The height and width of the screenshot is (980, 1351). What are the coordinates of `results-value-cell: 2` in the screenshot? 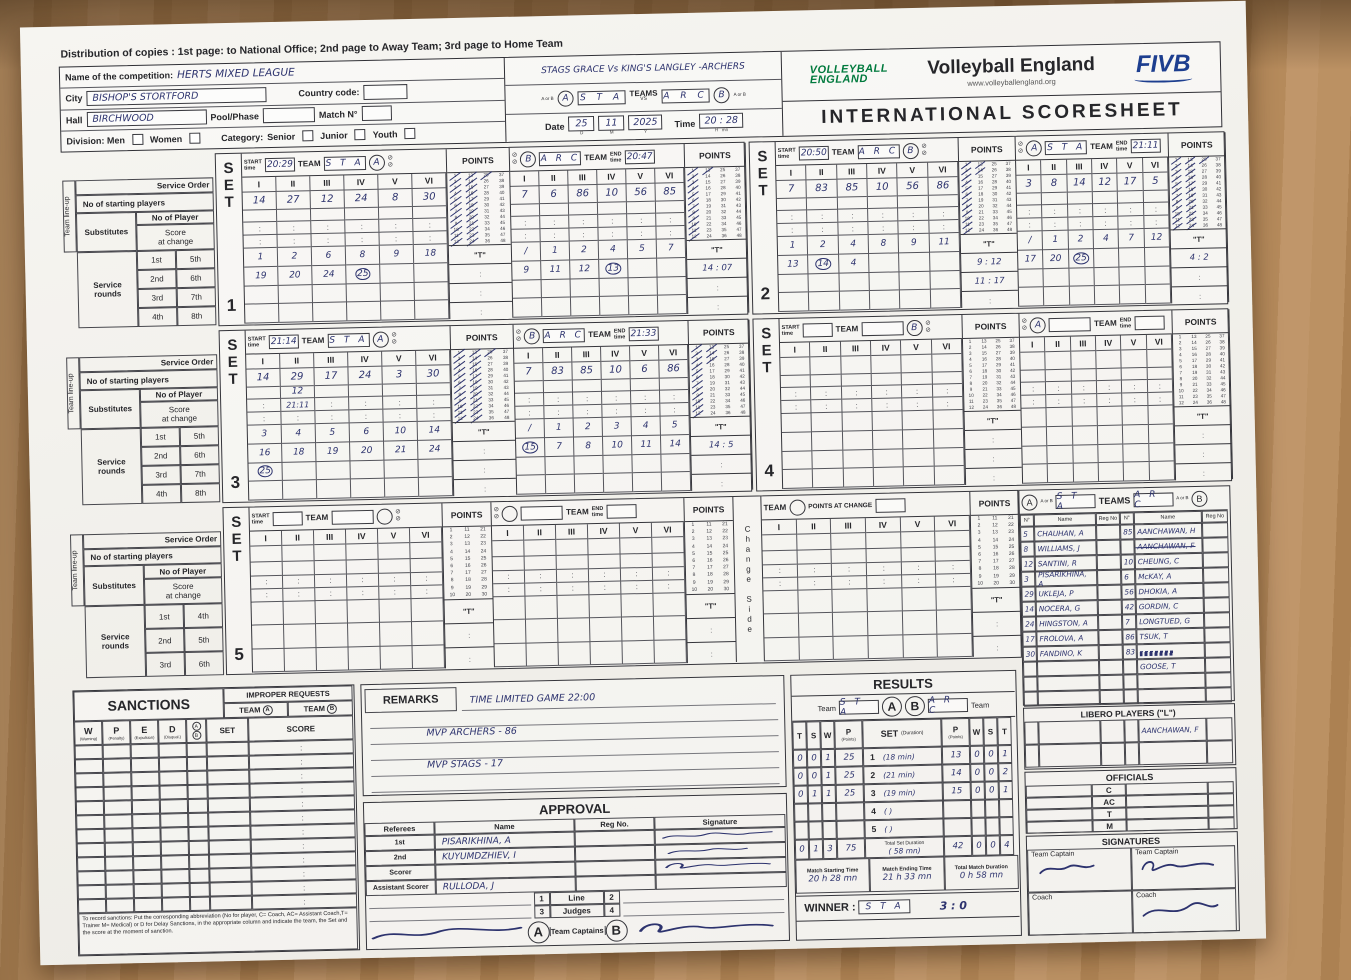 It's located at (1005, 772).